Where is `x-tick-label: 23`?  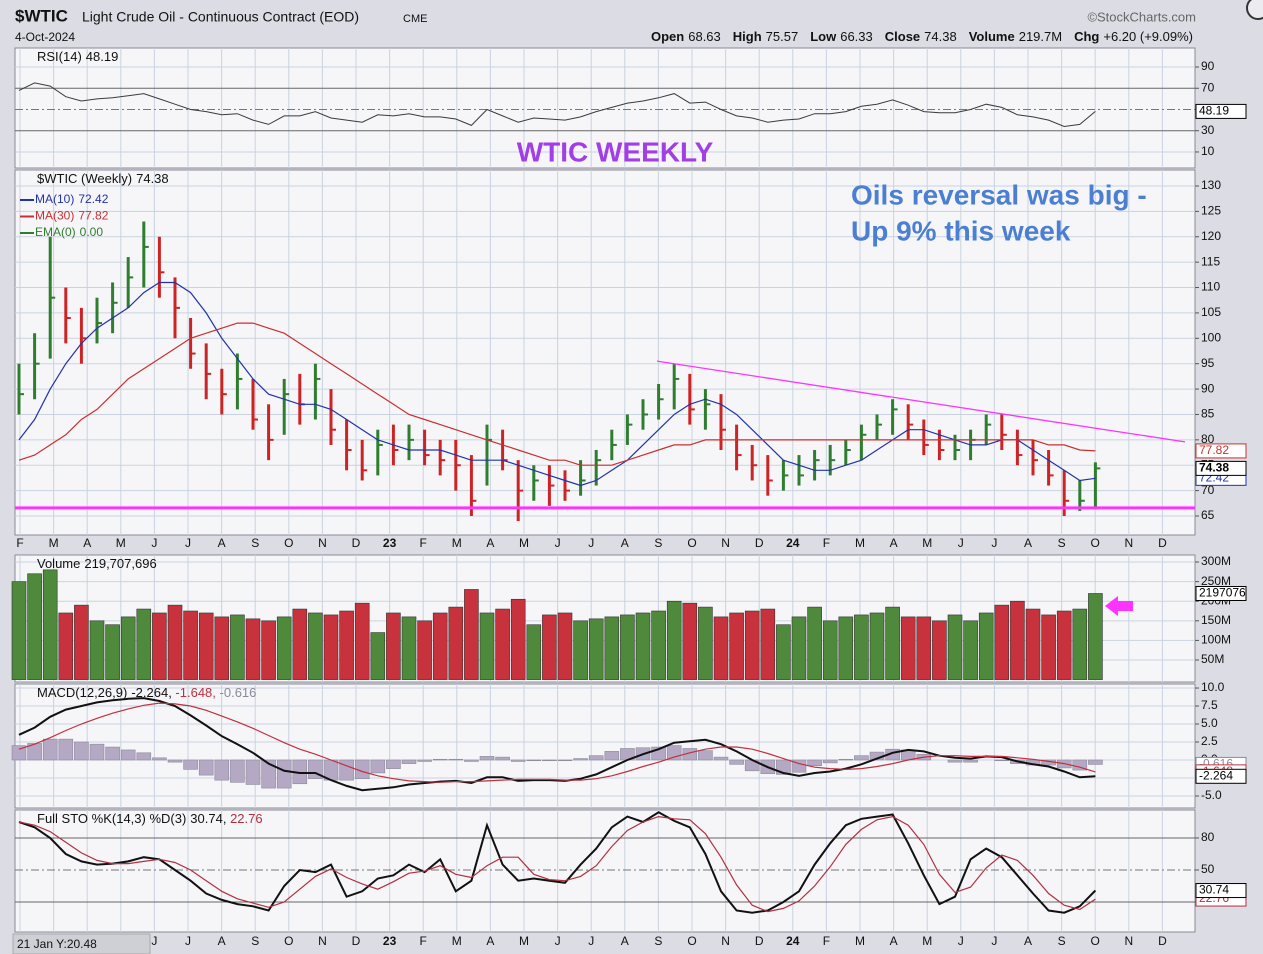
x-tick-label: 23 is located at coordinates (390, 941).